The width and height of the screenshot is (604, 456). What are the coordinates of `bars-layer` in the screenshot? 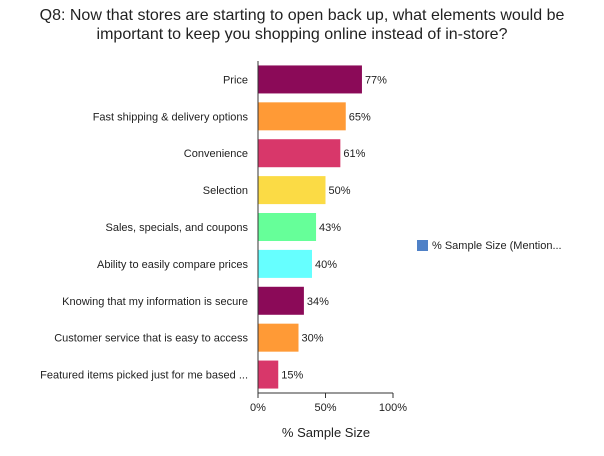 It's located at (310, 227).